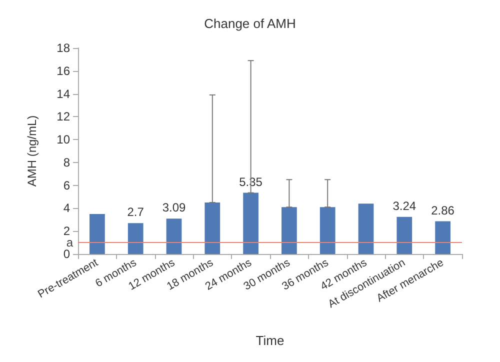  Describe the element at coordinates (250, 23) in the screenshot. I see `chart-title: Change of AMH` at that location.